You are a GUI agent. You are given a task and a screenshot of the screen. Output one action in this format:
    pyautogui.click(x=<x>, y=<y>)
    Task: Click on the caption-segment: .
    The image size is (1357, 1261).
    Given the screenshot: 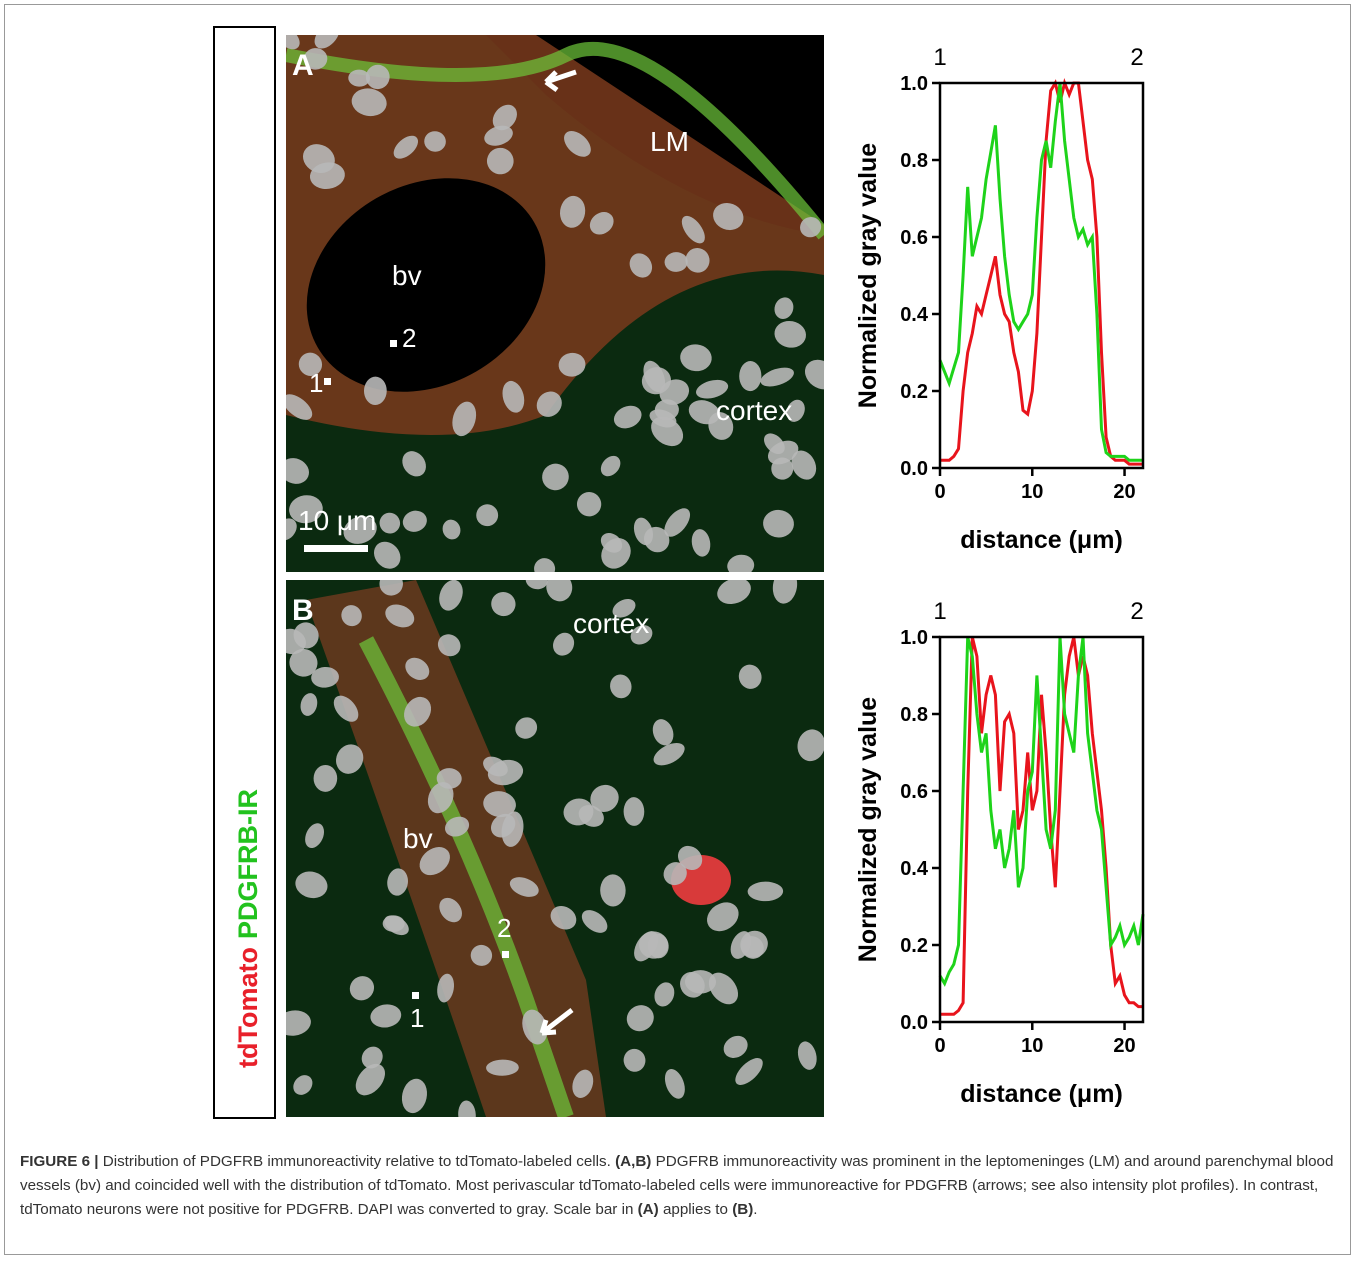 What is the action you would take?
    pyautogui.click(x=755, y=1209)
    